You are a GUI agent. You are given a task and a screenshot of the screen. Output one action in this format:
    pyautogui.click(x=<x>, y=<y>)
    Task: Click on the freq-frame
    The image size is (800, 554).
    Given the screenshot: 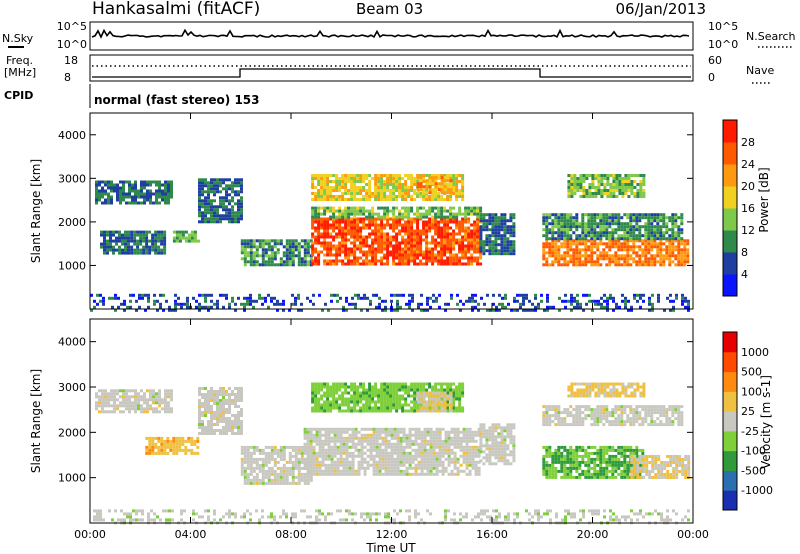 What is the action you would take?
    pyautogui.click(x=391, y=68)
    